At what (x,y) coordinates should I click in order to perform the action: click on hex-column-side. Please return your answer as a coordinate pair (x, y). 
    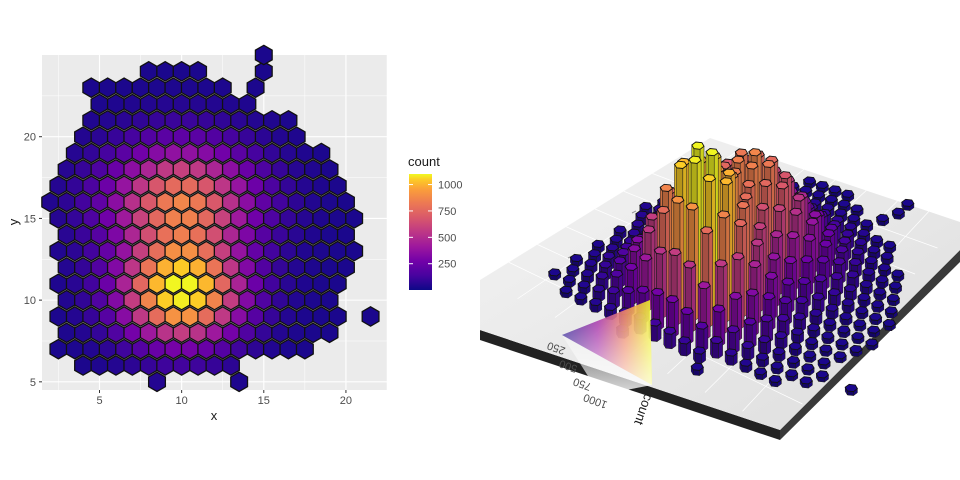
    Looking at the image, I should click on (654, 333).